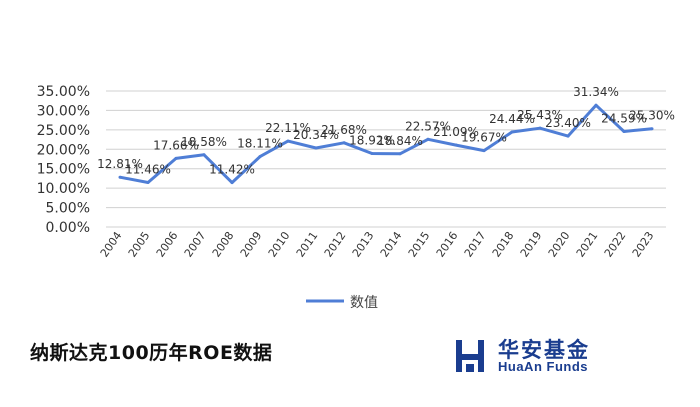  Describe the element at coordinates (624, 118) in the screenshot. I see `data-label: 24.59%` at that location.